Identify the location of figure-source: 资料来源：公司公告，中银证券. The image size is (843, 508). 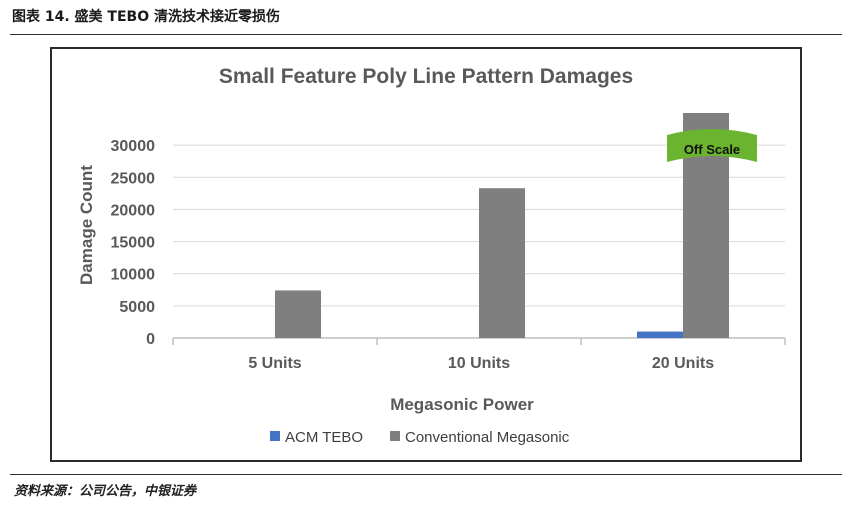
(105, 491).